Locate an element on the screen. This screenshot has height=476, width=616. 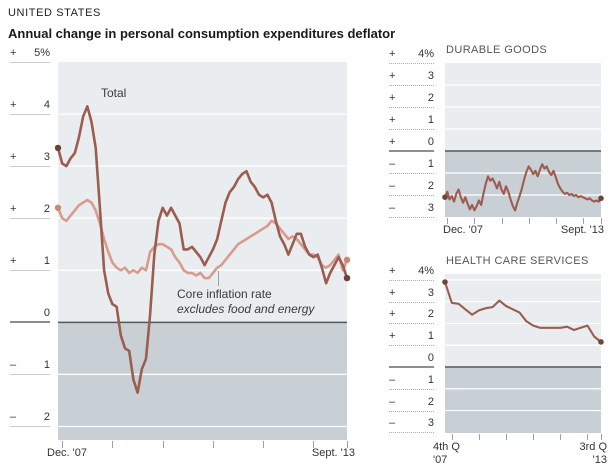
region-kicker: UNITED STATES is located at coordinates (54, 13).